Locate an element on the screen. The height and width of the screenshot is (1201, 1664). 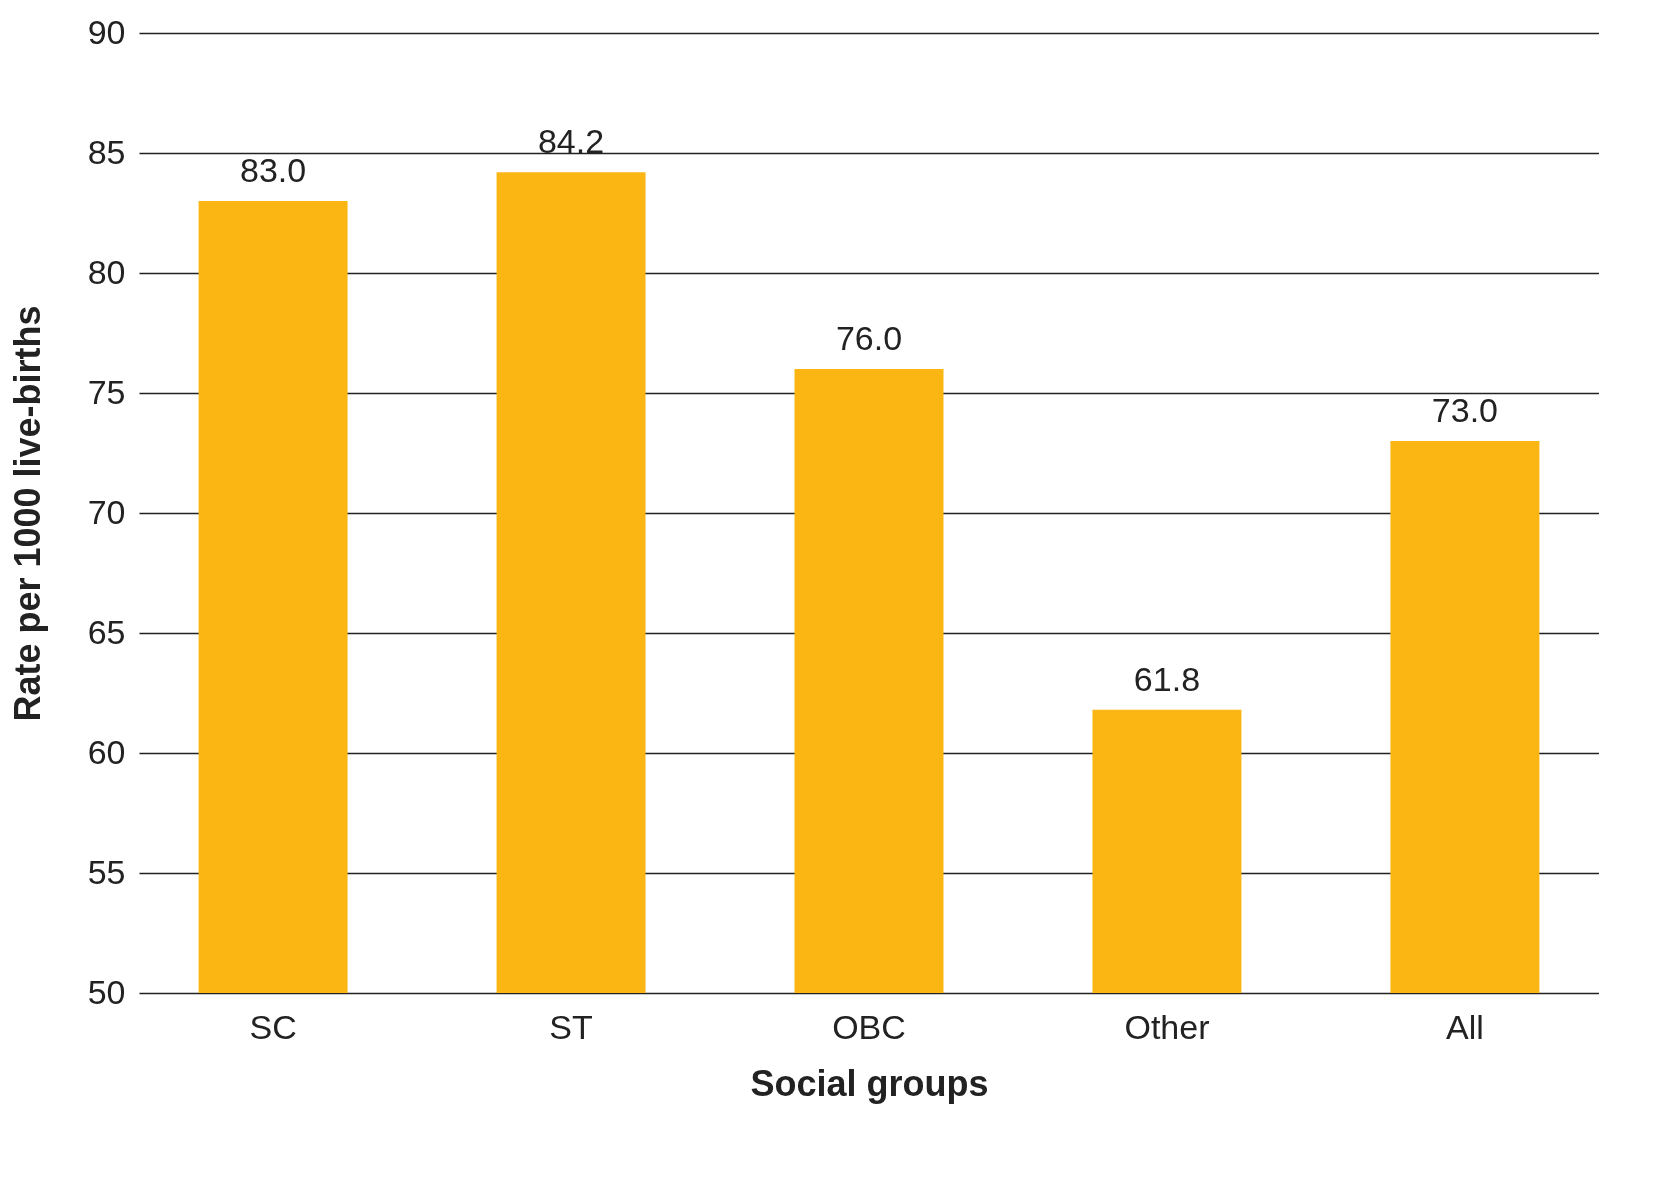
data-label: 73.0 is located at coordinates (1465, 410).